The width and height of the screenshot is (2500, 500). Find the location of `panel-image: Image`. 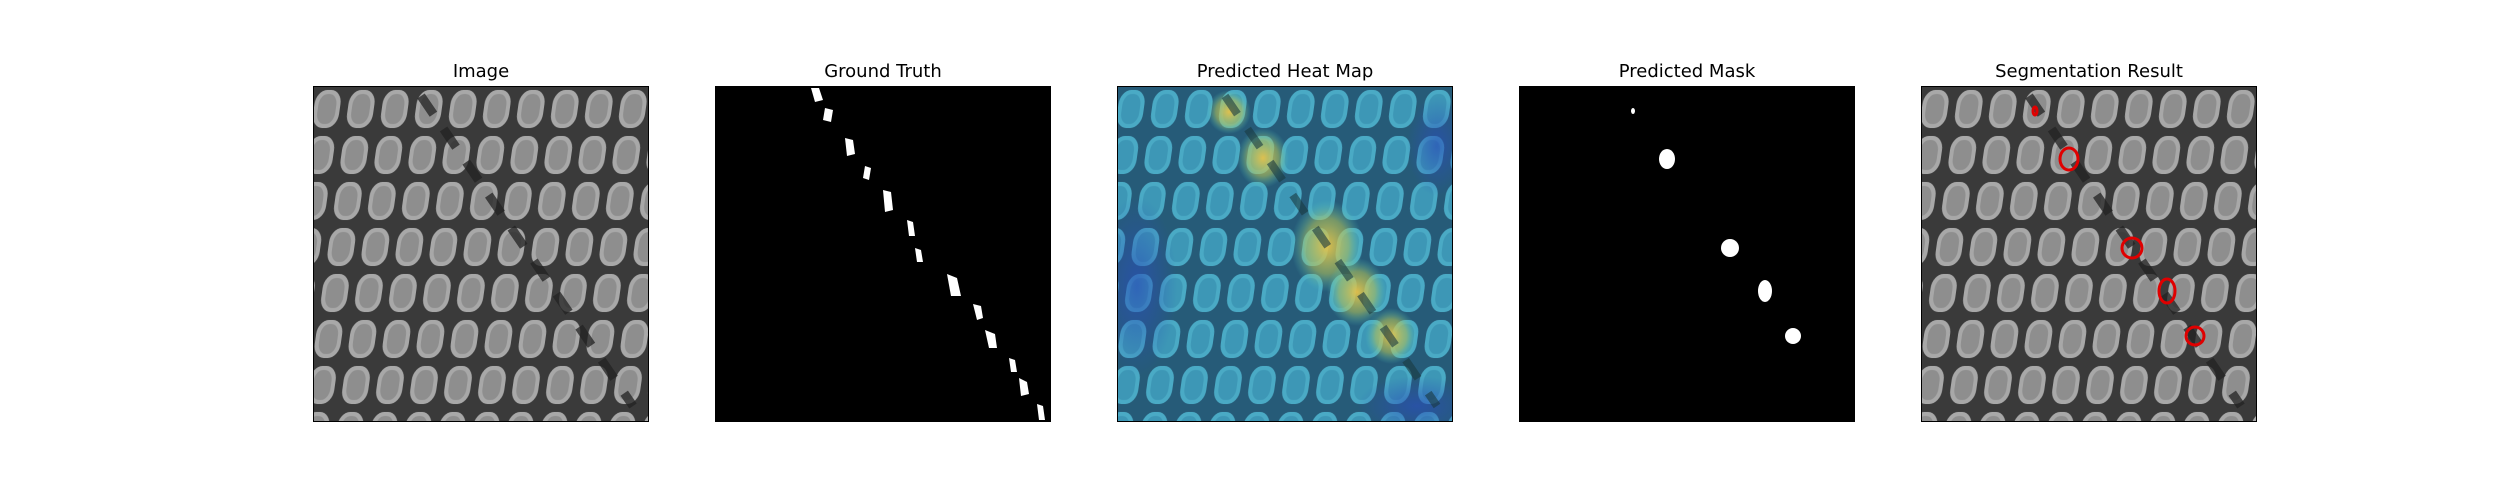

panel-image: Image is located at coordinates (481, 242).